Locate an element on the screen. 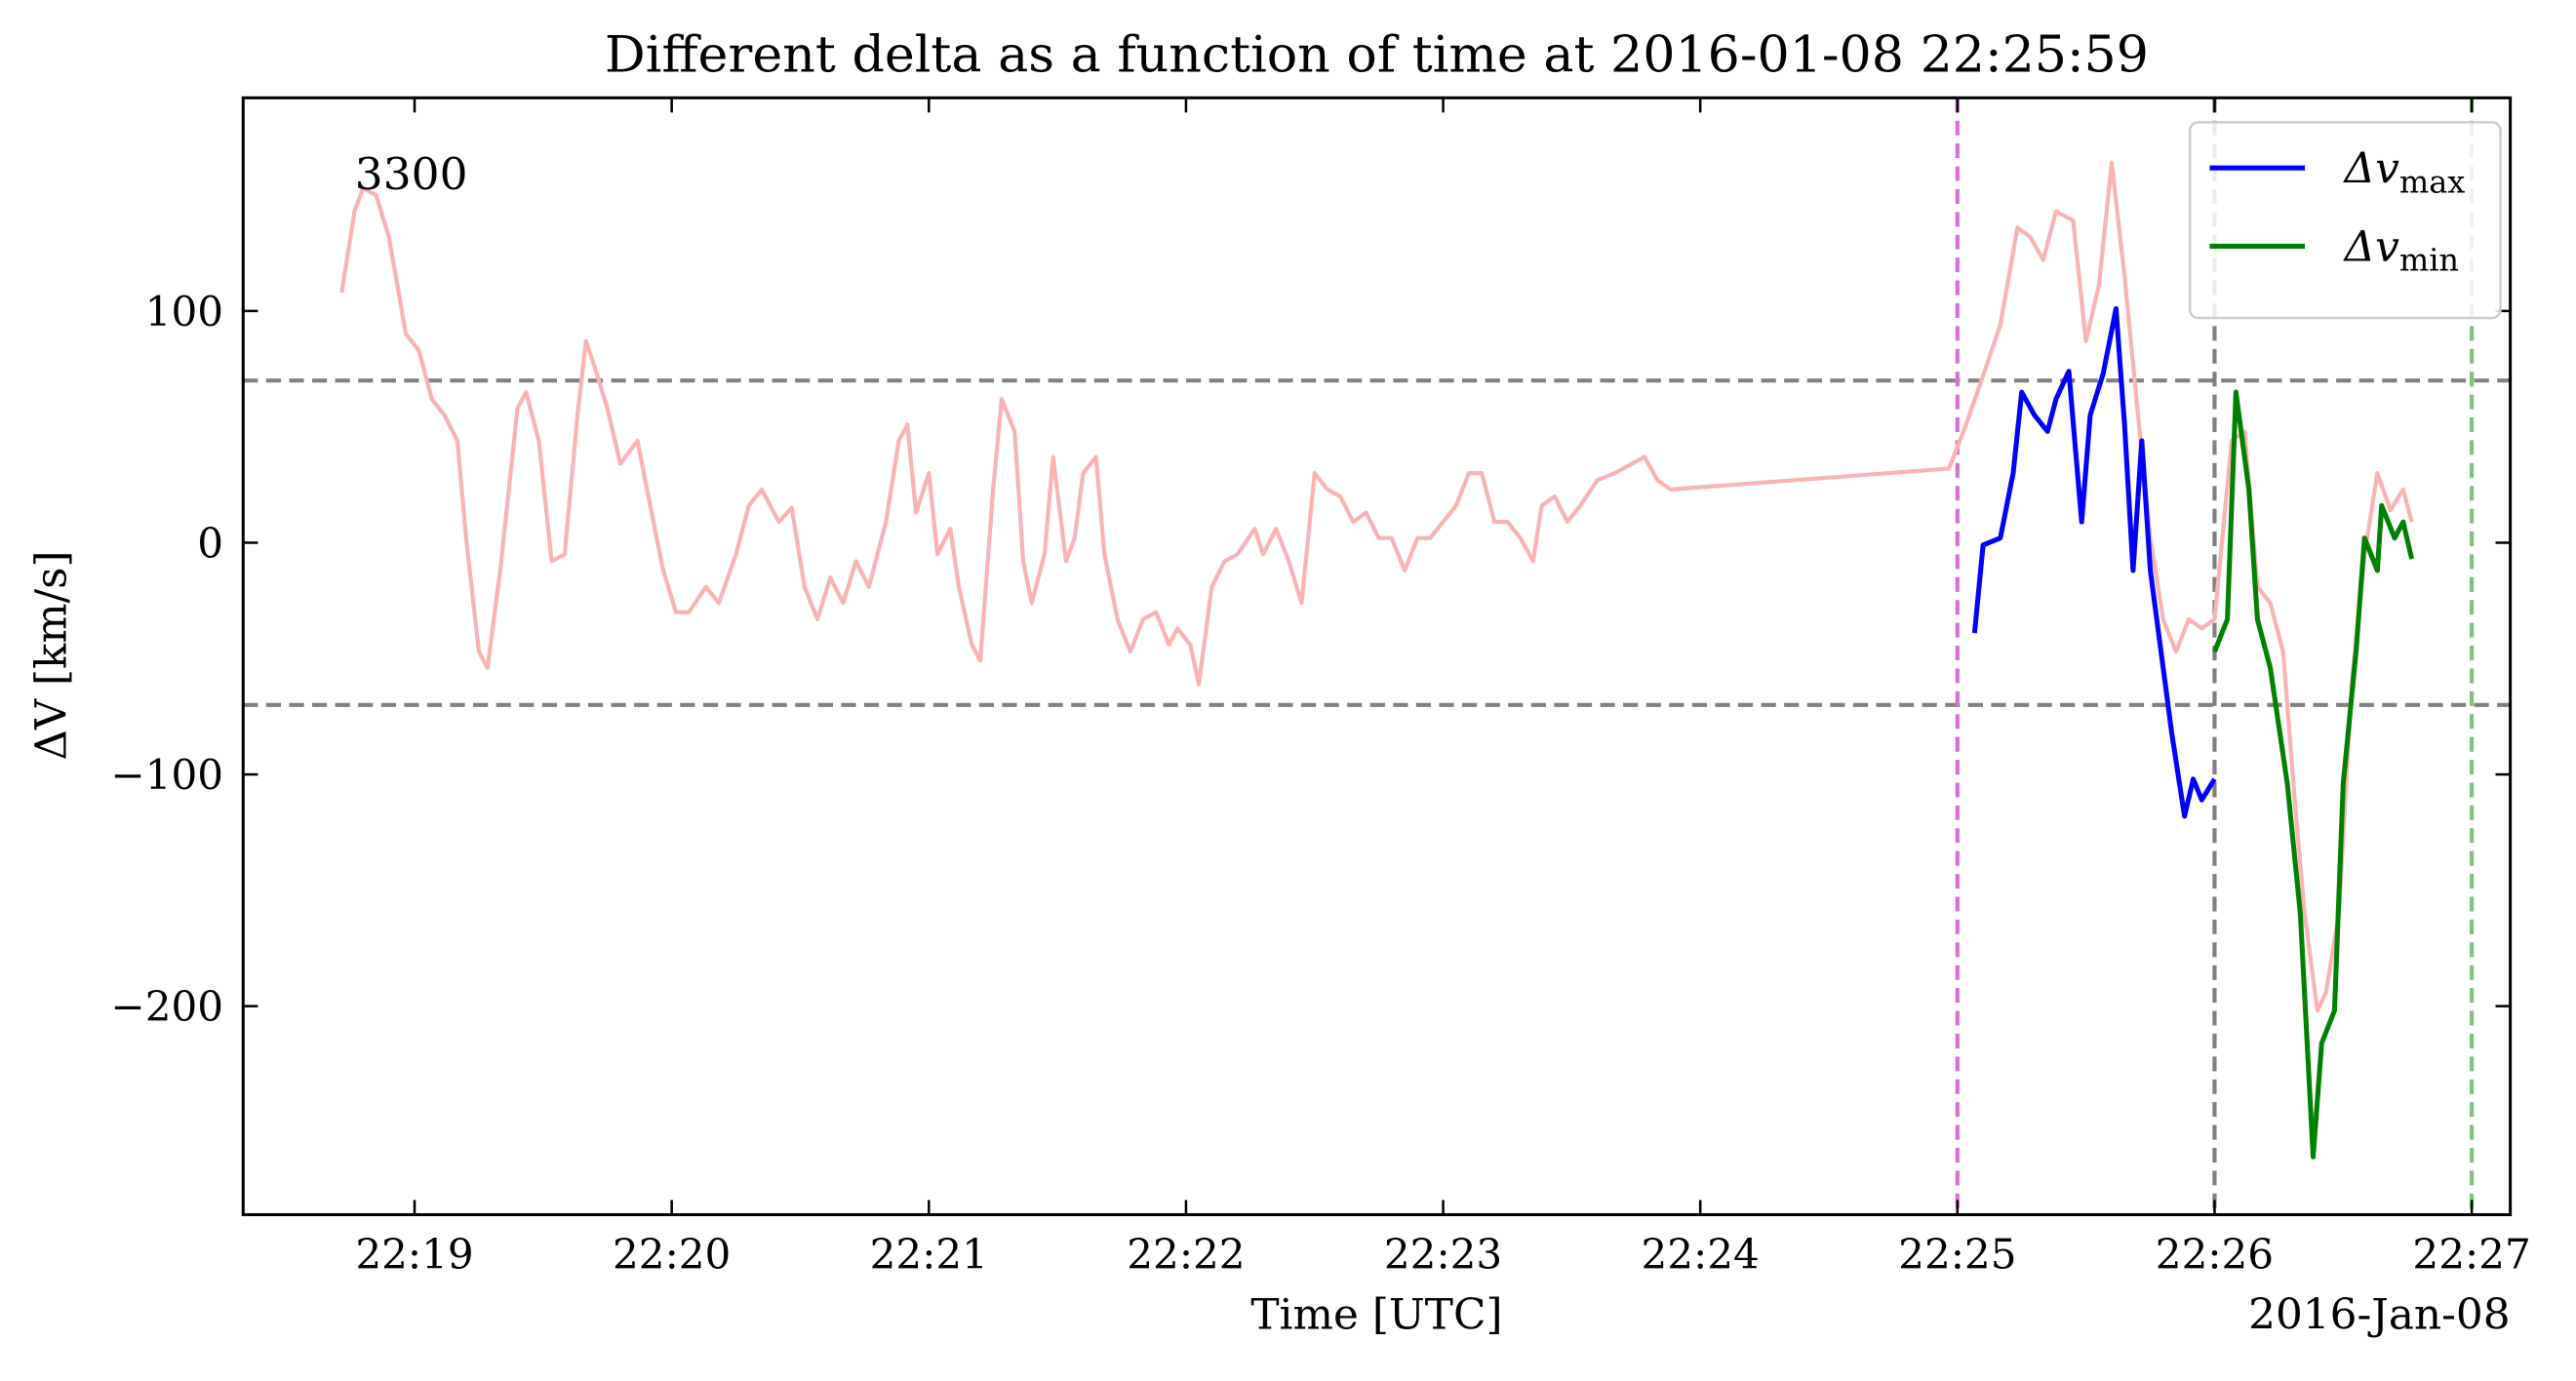 This screenshot has height=1381, width=2576. x-tick-label: 22:22 is located at coordinates (1186, 1255).